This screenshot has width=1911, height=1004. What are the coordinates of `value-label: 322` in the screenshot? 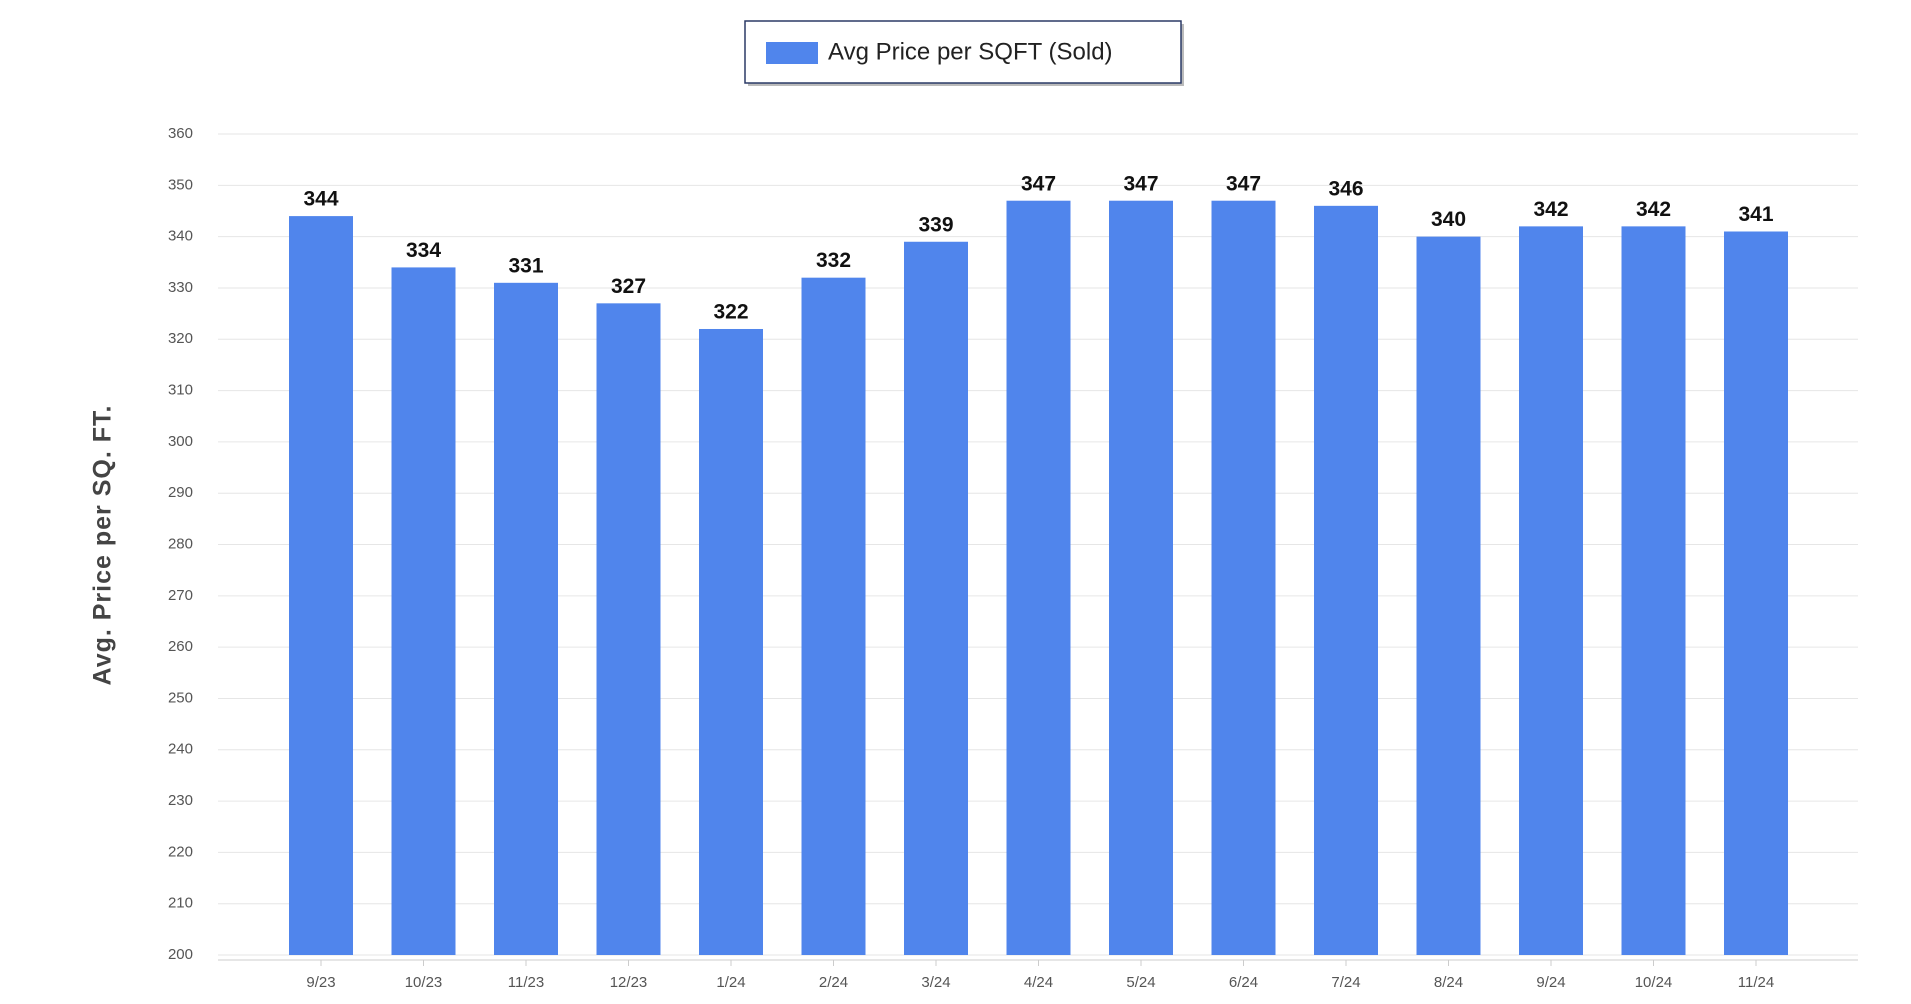 It's located at (730, 312).